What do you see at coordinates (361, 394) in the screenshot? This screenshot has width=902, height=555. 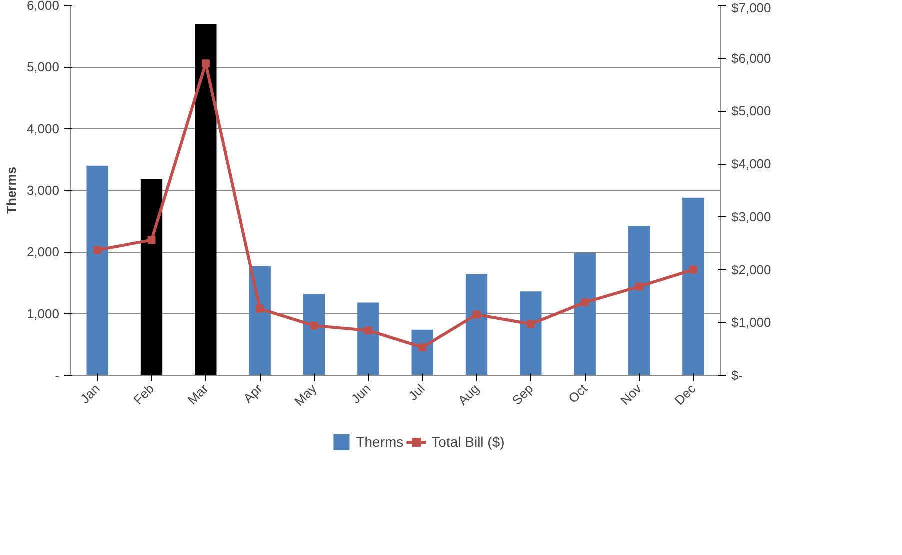 I see `x-tick-label: Jun` at bounding box center [361, 394].